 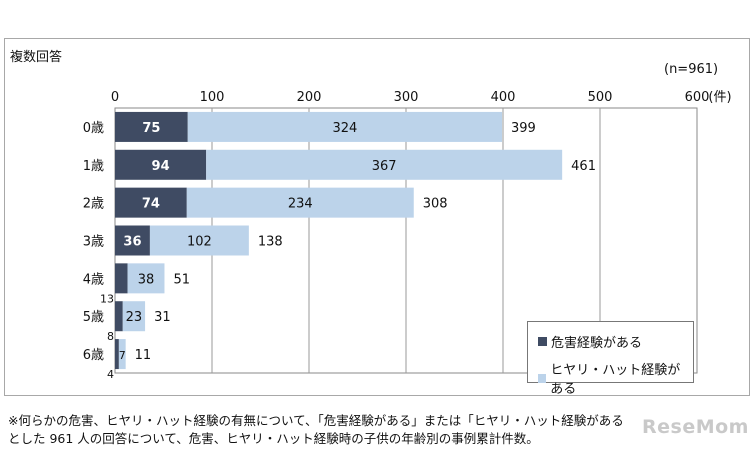 I want to click on data-label-total-5: 31, so click(x=162, y=317).